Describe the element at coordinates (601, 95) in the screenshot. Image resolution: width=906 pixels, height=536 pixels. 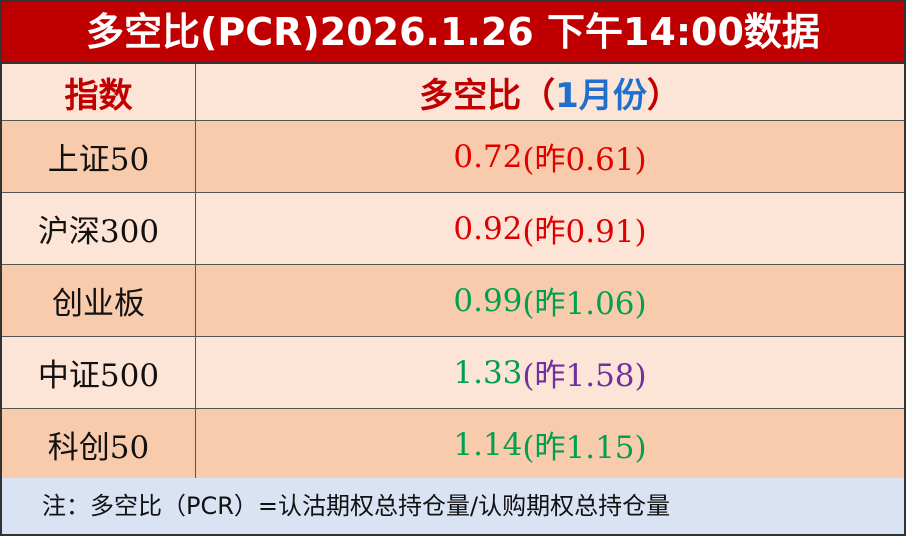
I see `header-ratio-month: 1月份` at that location.